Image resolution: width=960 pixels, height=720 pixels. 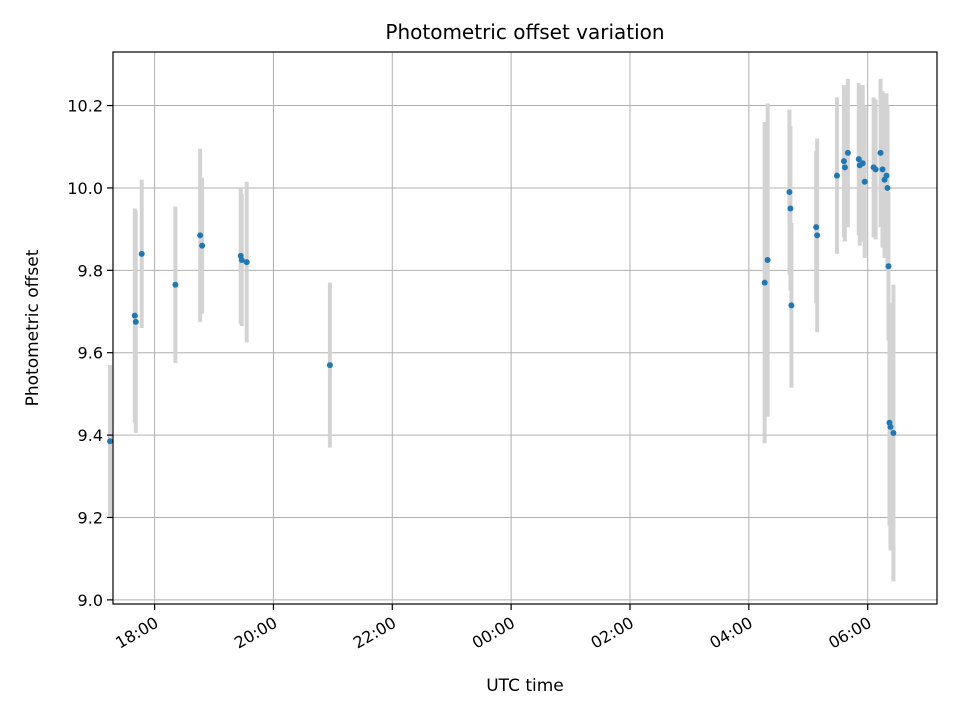 I want to click on x-axis-label: UTC time, so click(x=525, y=686).